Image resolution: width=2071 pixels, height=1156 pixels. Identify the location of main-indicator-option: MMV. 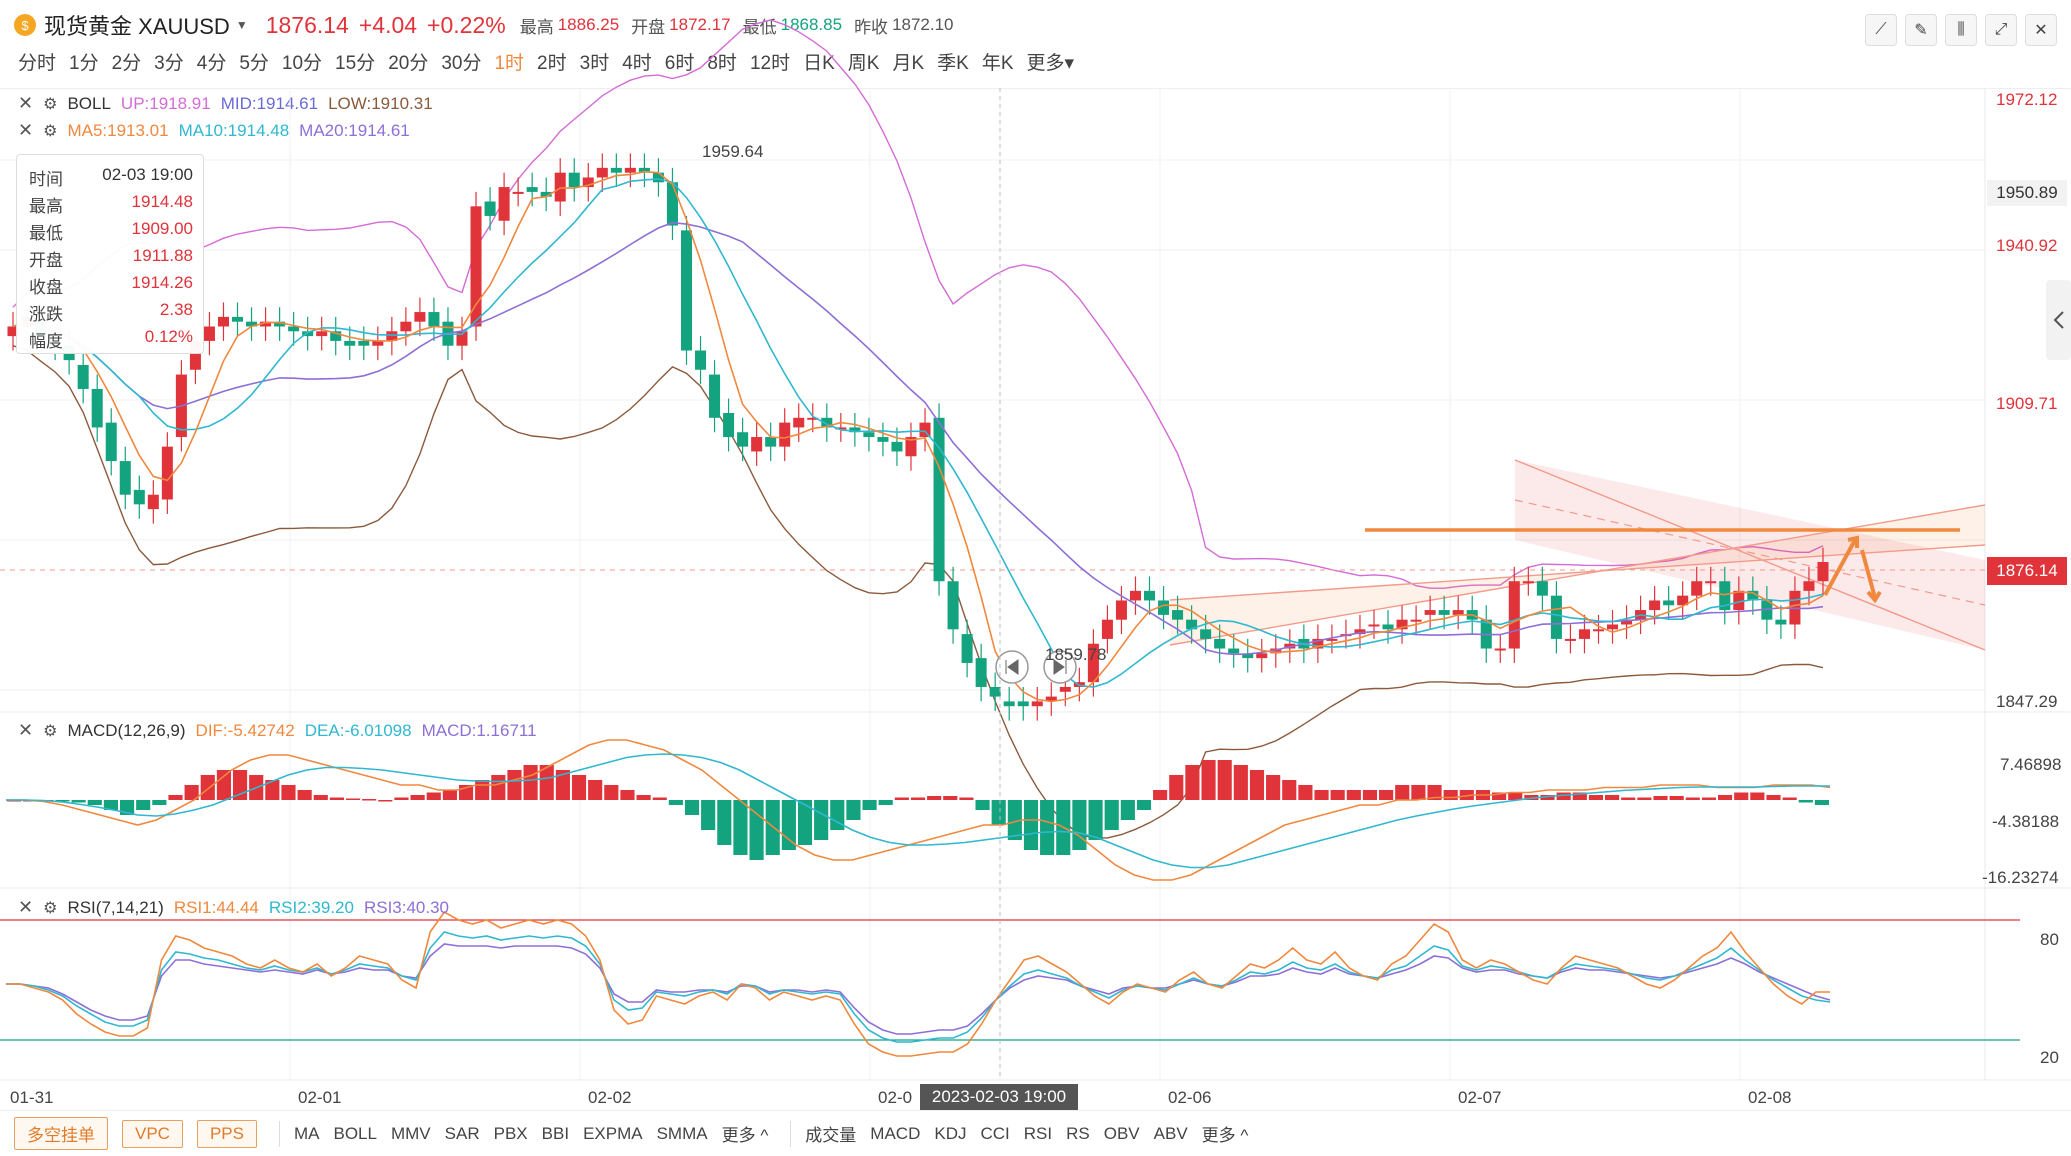
(410, 1133).